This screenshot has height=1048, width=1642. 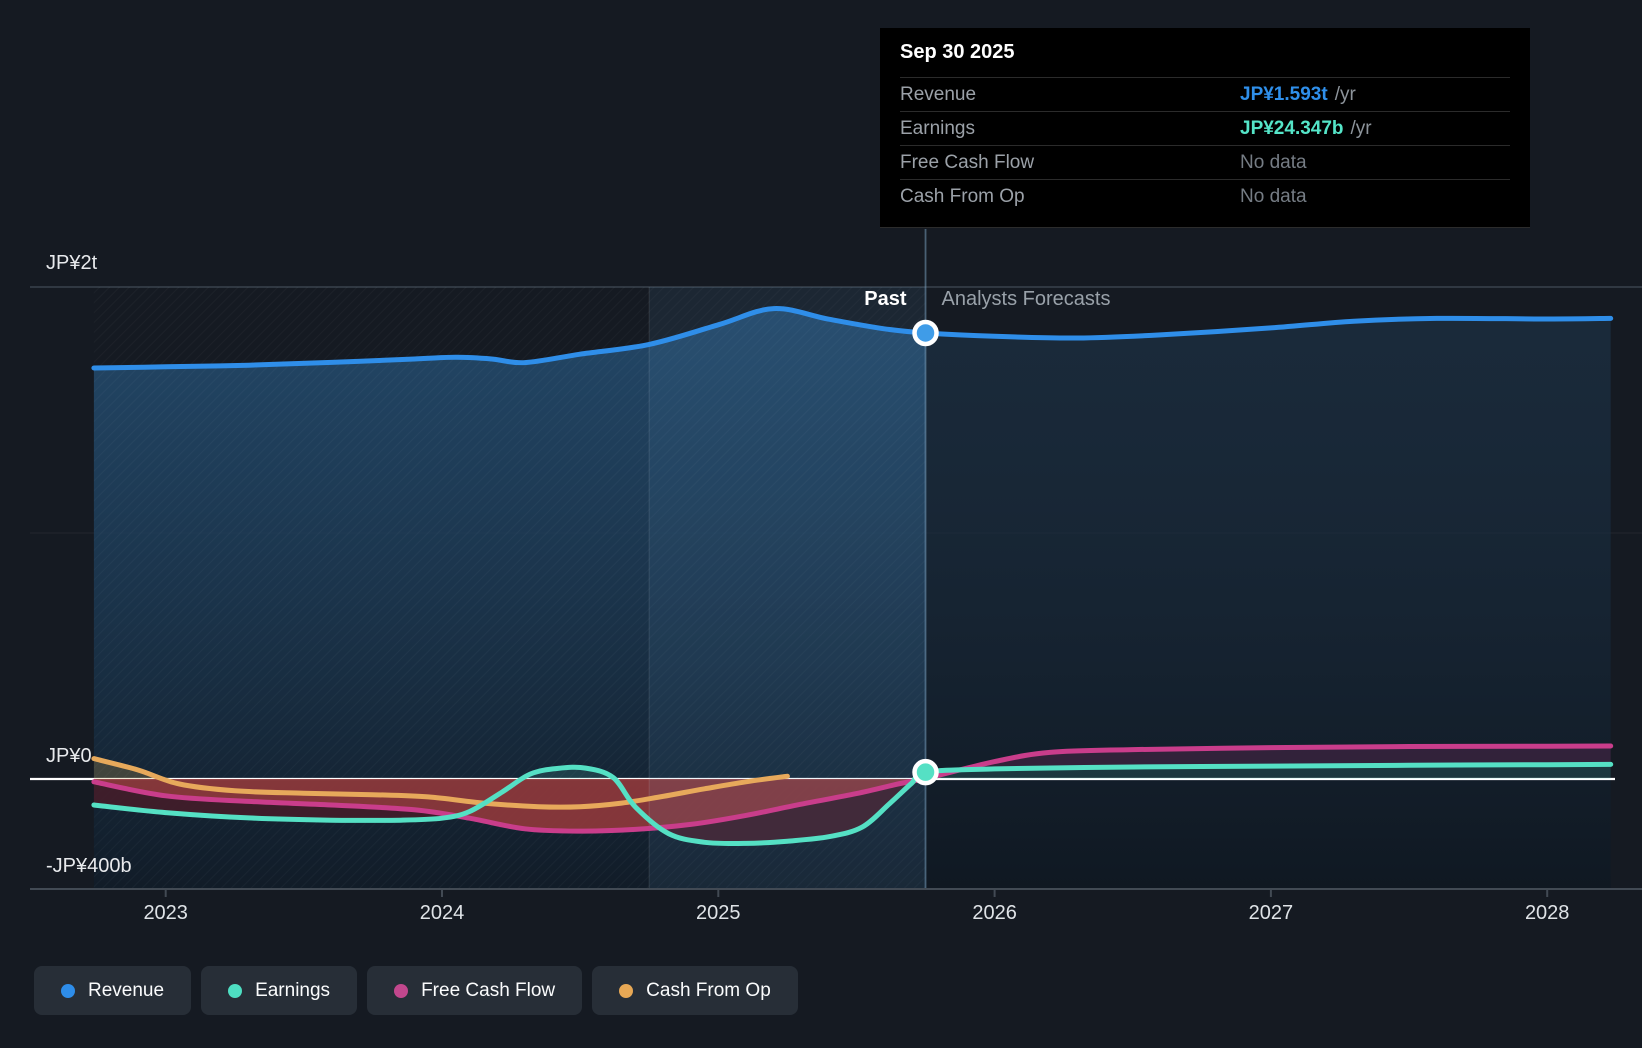 I want to click on tooltip-label: Cash From Op, so click(x=962, y=196).